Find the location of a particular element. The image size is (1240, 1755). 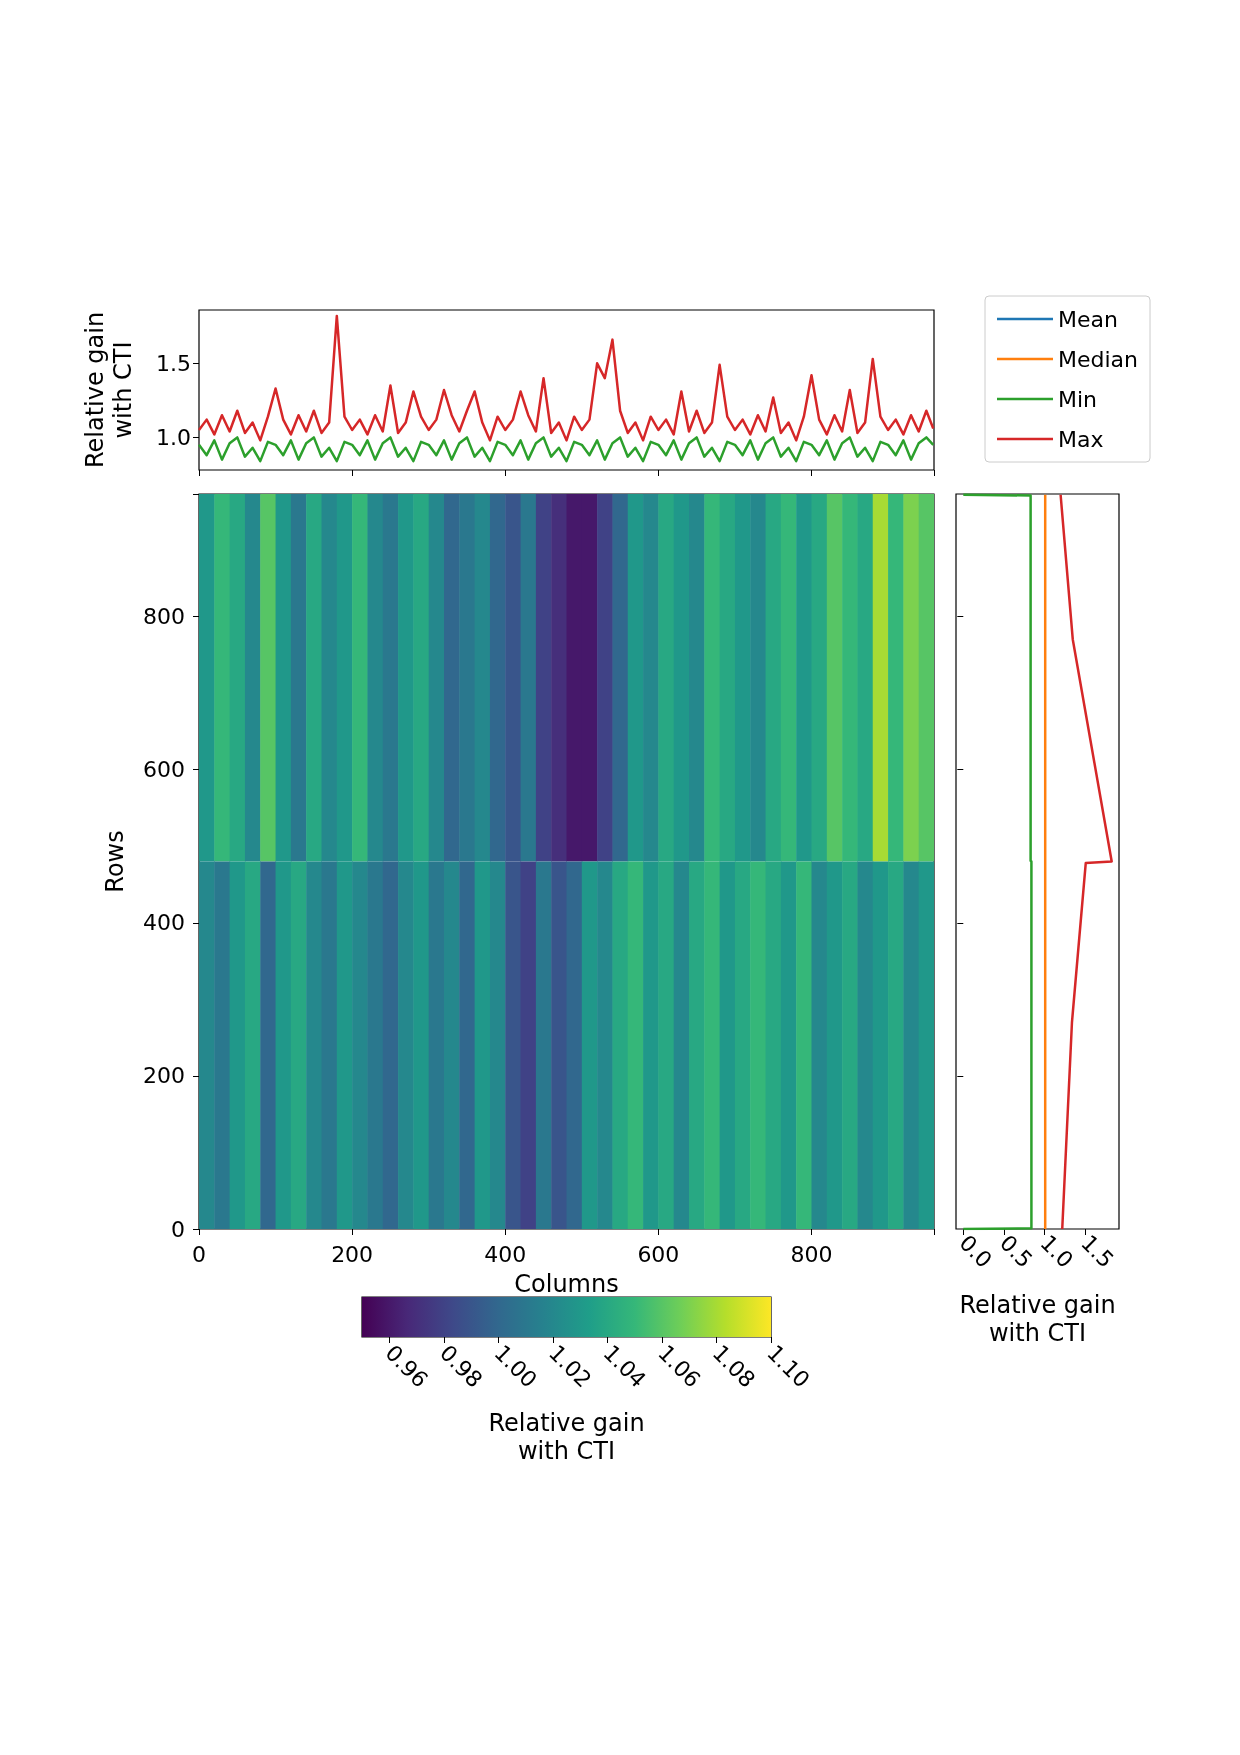

y-axis-title: Relative gain with CTI is located at coordinates (109, 390).